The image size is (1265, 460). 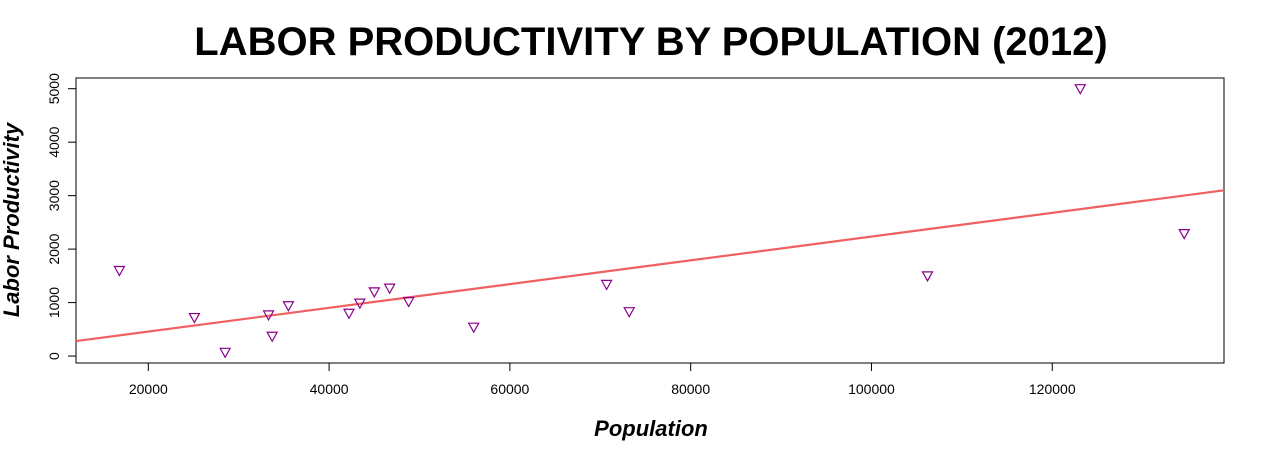 I want to click on y-tick-label: 4000, so click(x=54, y=141).